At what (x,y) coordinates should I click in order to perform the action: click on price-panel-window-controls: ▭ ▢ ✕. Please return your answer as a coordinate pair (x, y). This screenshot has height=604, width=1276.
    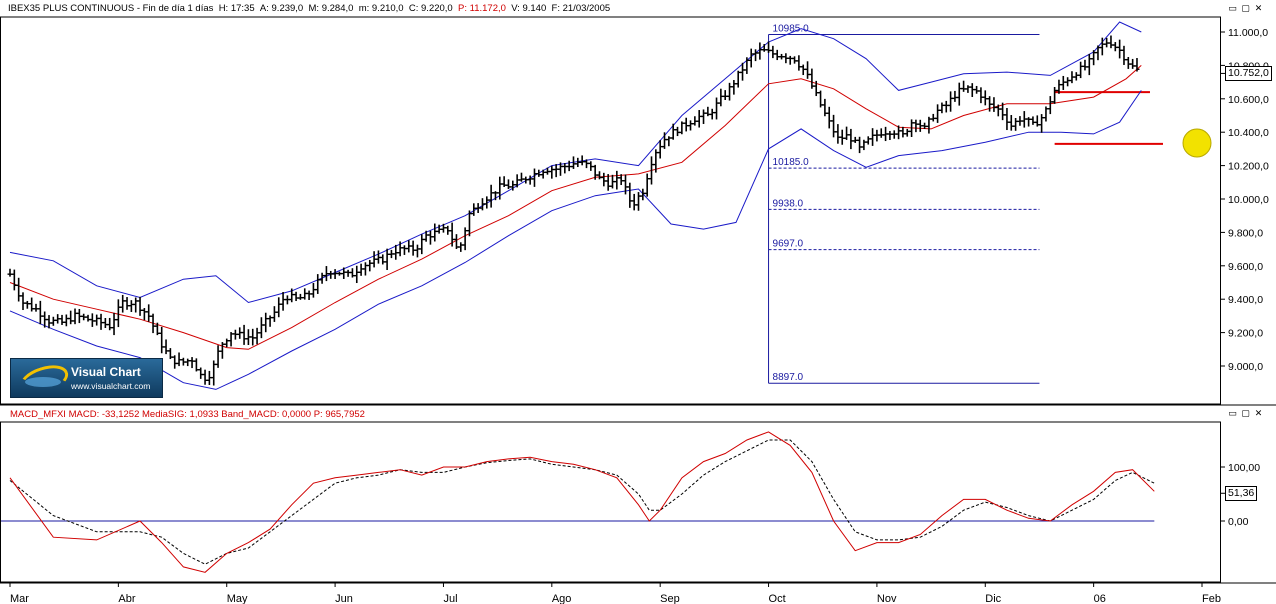
    Looking at the image, I should click on (1245, 9).